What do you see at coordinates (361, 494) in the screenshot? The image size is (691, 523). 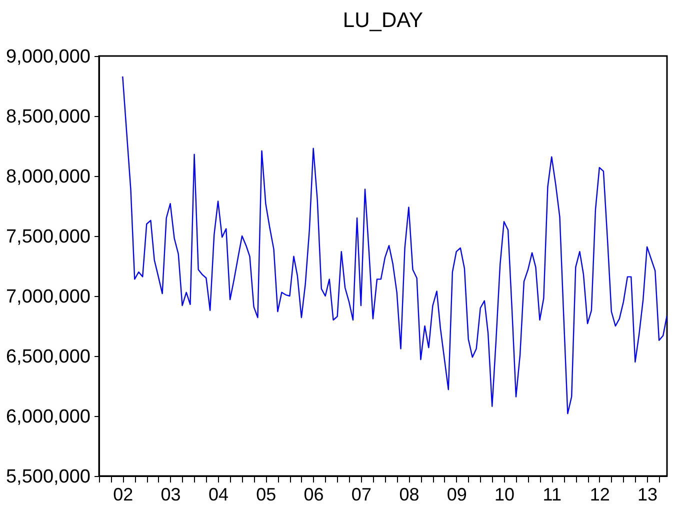 I see `x-tick-label: 07` at bounding box center [361, 494].